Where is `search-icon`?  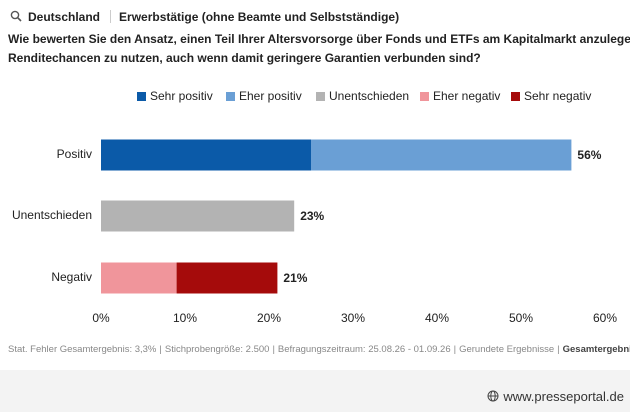
search-icon is located at coordinates (16, 16).